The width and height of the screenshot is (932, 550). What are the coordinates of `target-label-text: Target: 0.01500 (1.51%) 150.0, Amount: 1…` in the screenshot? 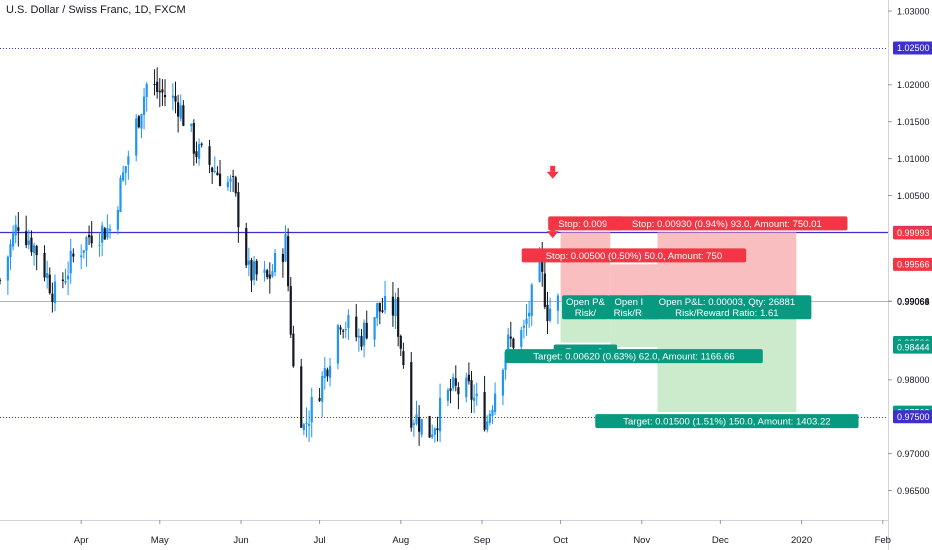 It's located at (726, 422).